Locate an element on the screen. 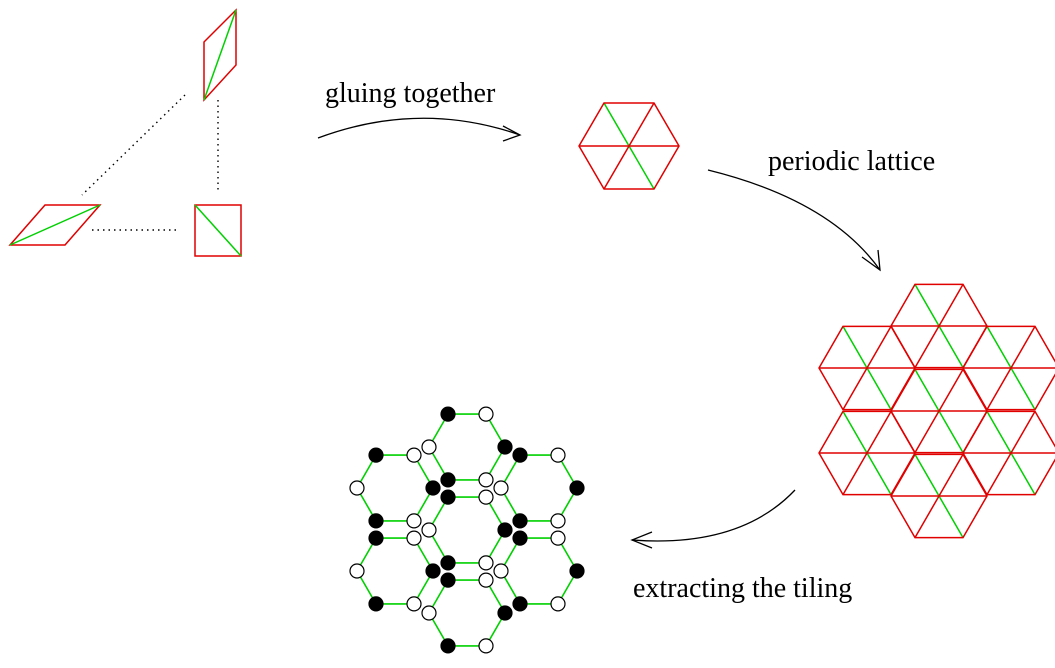 Image resolution: width=1055 pixels, height=668 pixels. triangular-lattice is located at coordinates (936, 411).